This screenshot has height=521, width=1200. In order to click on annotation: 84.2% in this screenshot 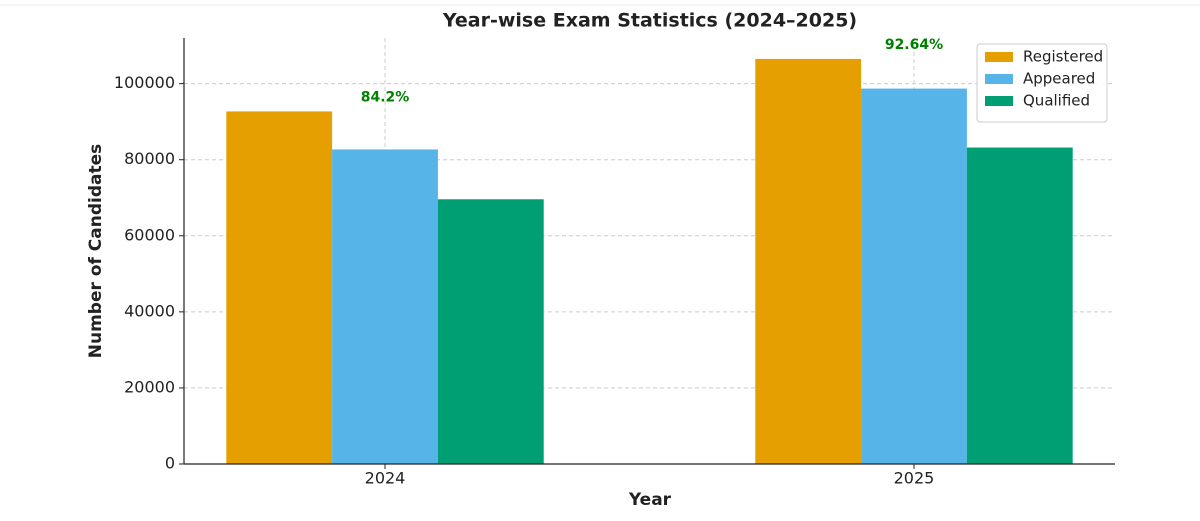, I will do `click(385, 97)`.